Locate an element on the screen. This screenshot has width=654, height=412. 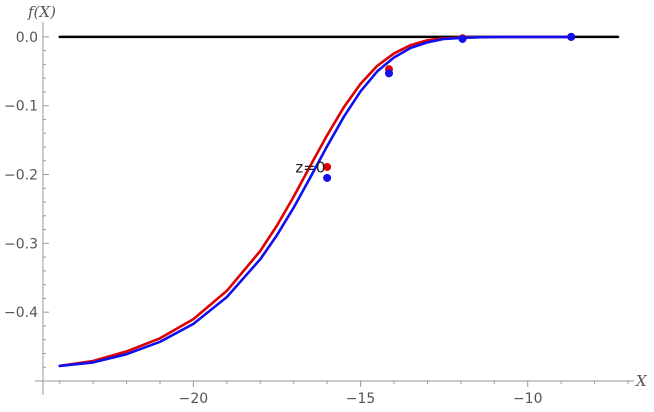
x-tick-label: −20 is located at coordinates (194, 399).